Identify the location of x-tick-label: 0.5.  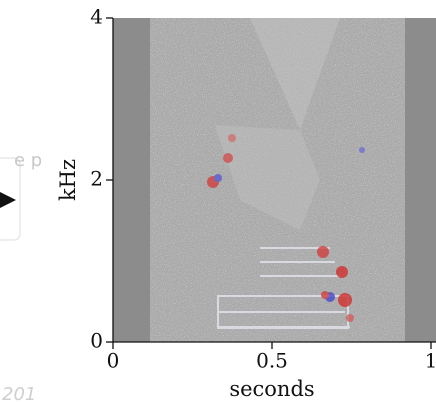
(272, 361).